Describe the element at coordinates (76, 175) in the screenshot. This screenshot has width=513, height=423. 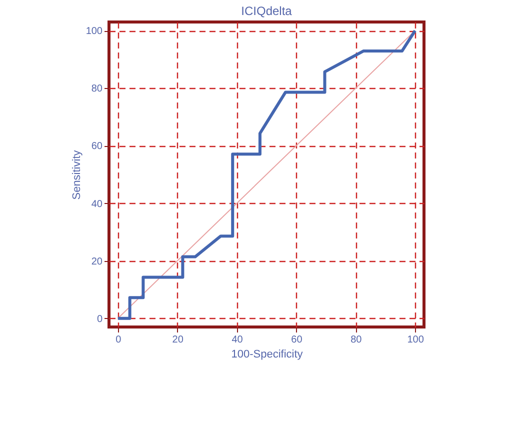
I see `y-axis-title: Sensitivity` at that location.